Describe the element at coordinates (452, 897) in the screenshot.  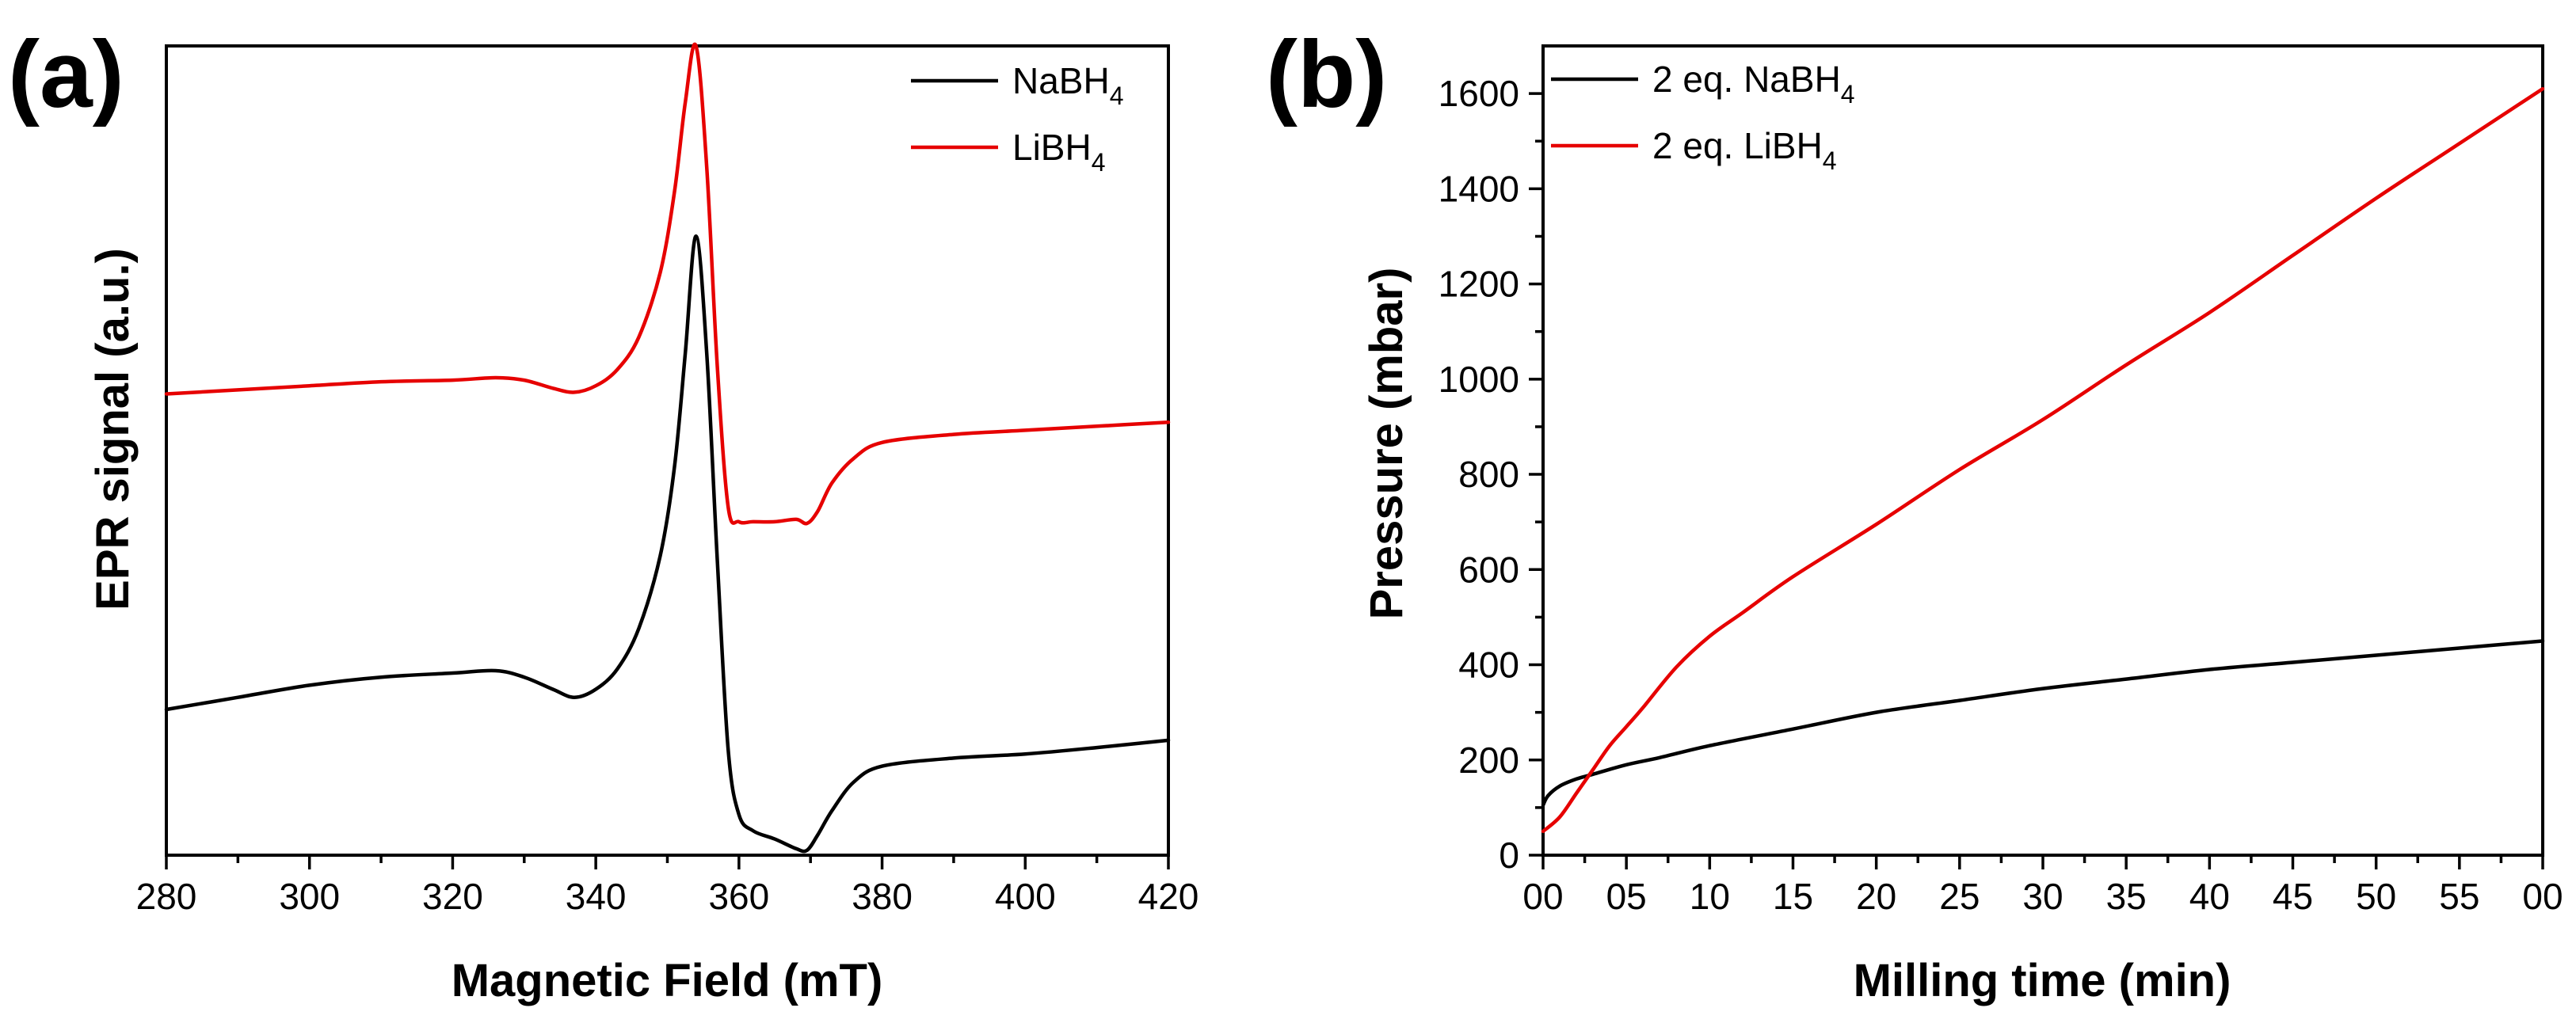
I see `x-tick-label: 320` at that location.